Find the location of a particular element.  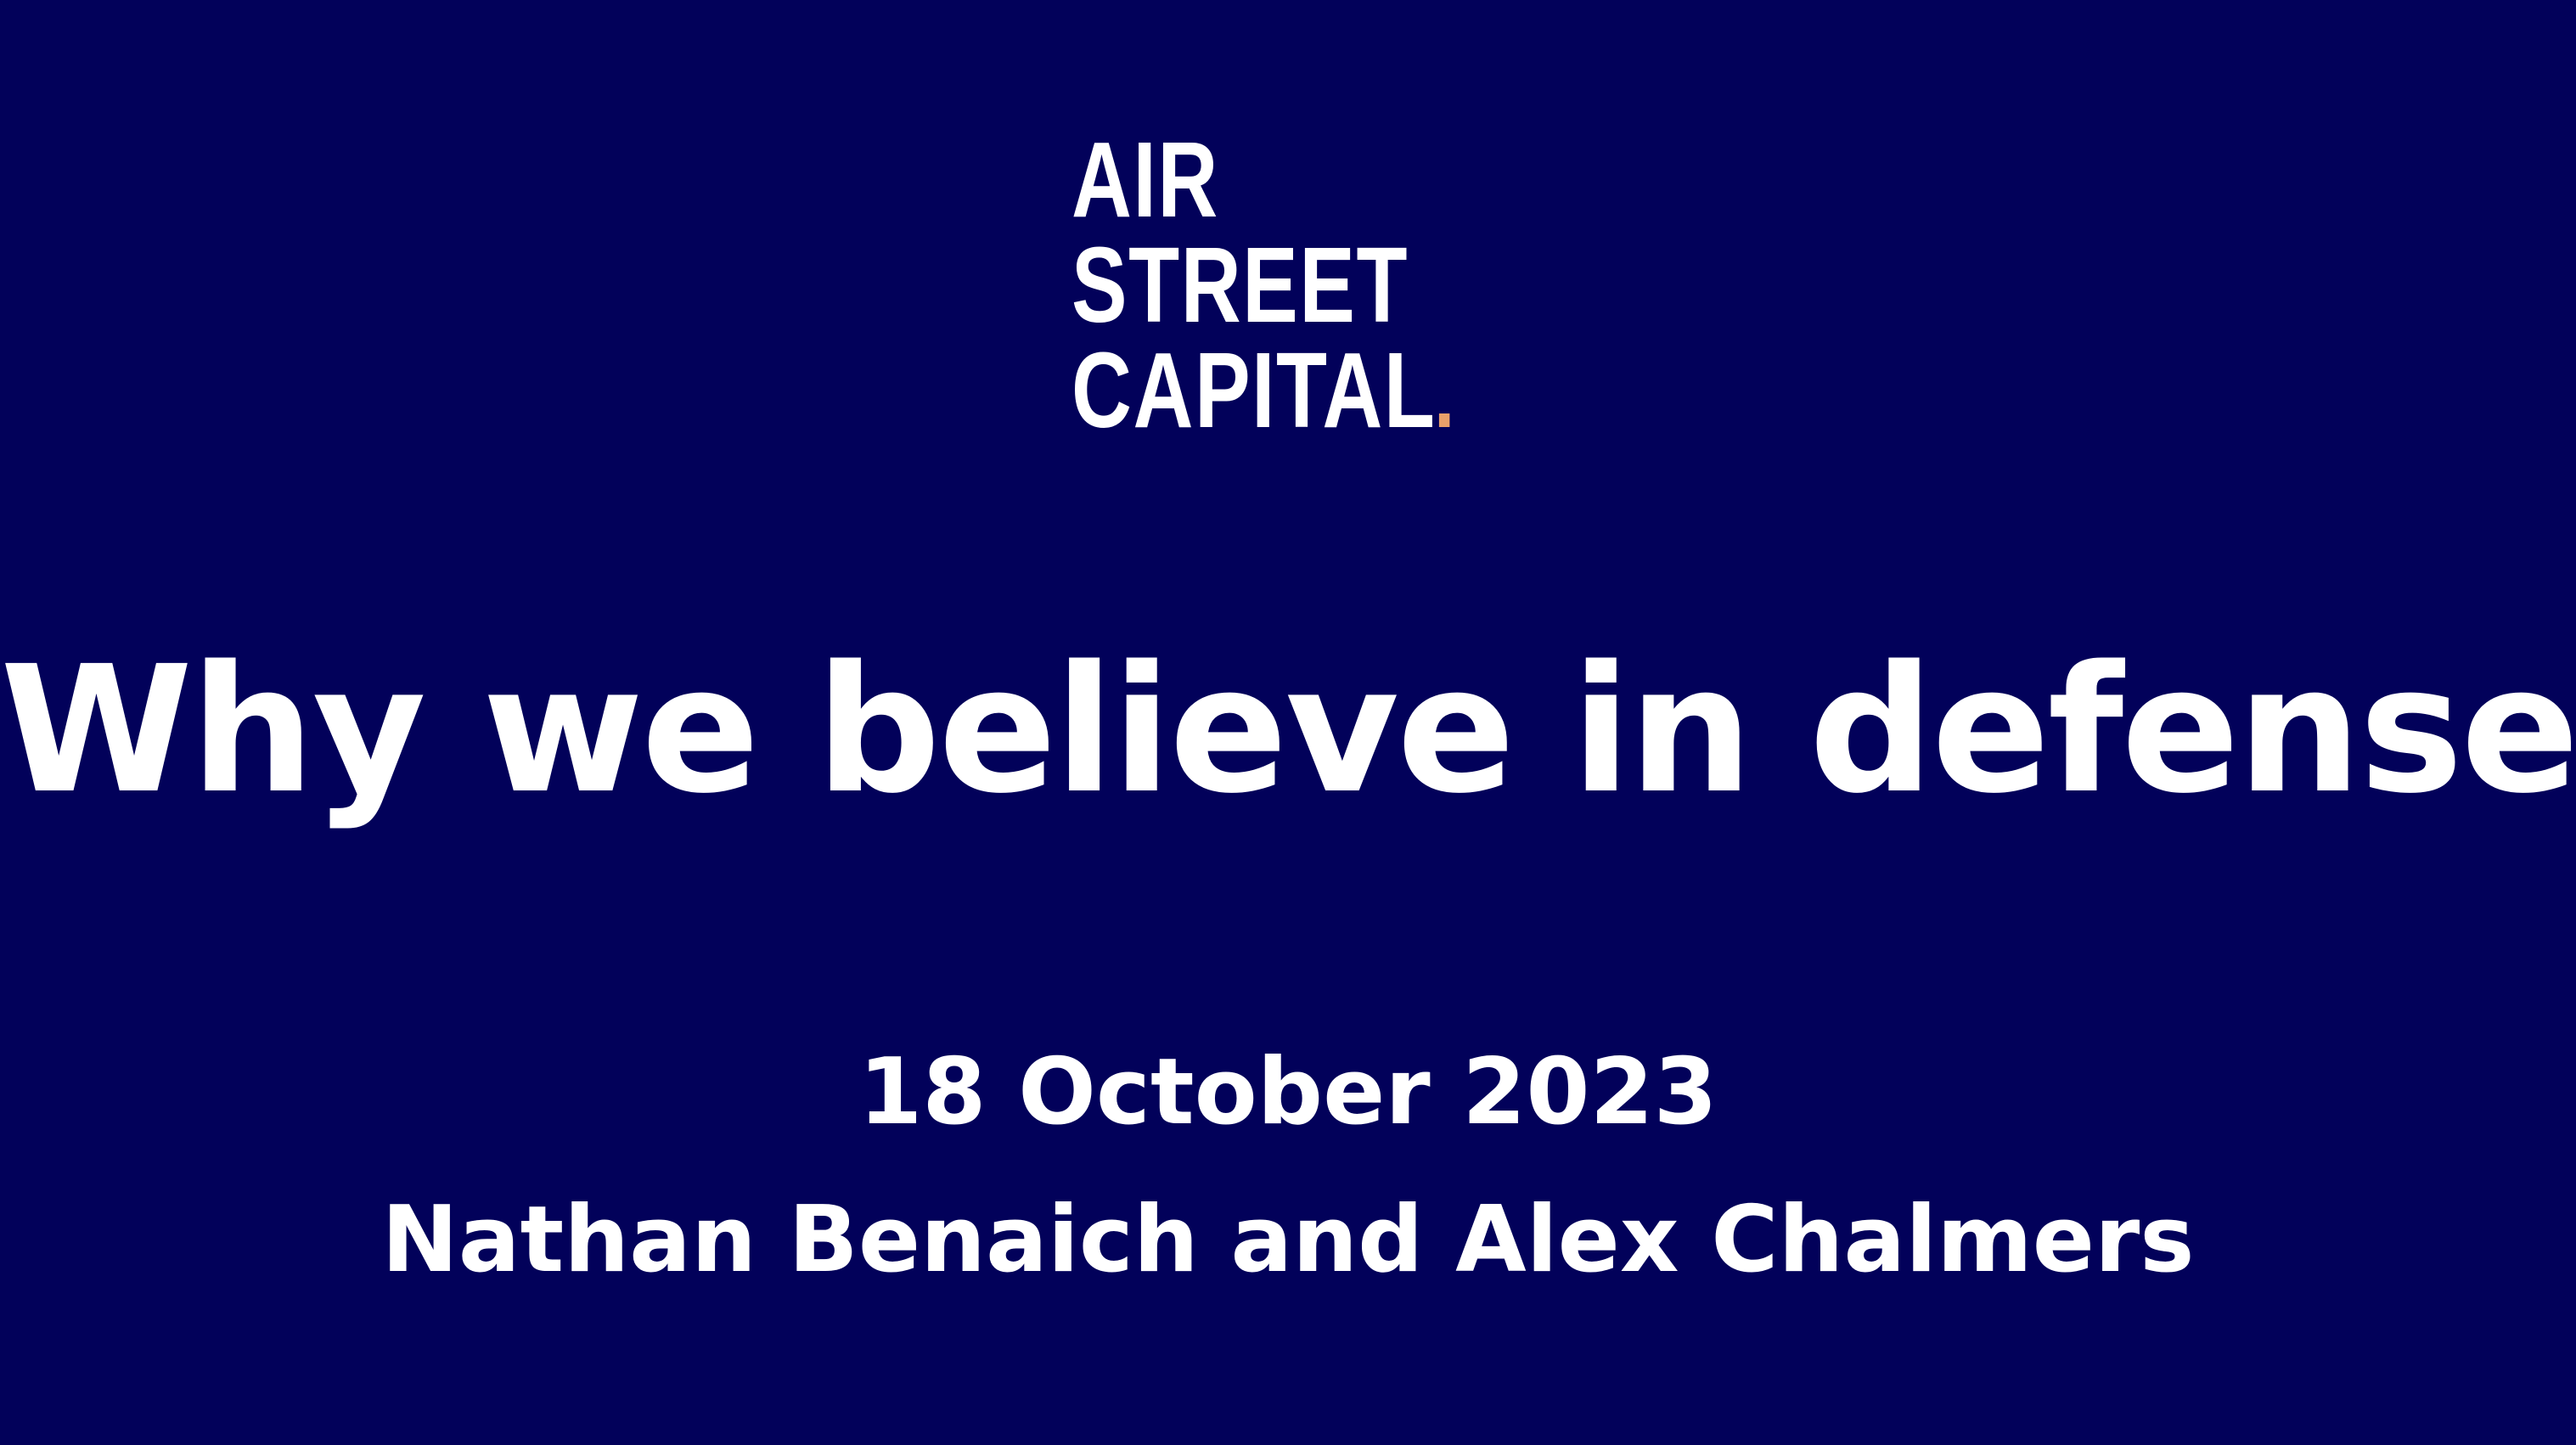

slide-title: Why we believe in defense is located at coordinates (1288, 730).